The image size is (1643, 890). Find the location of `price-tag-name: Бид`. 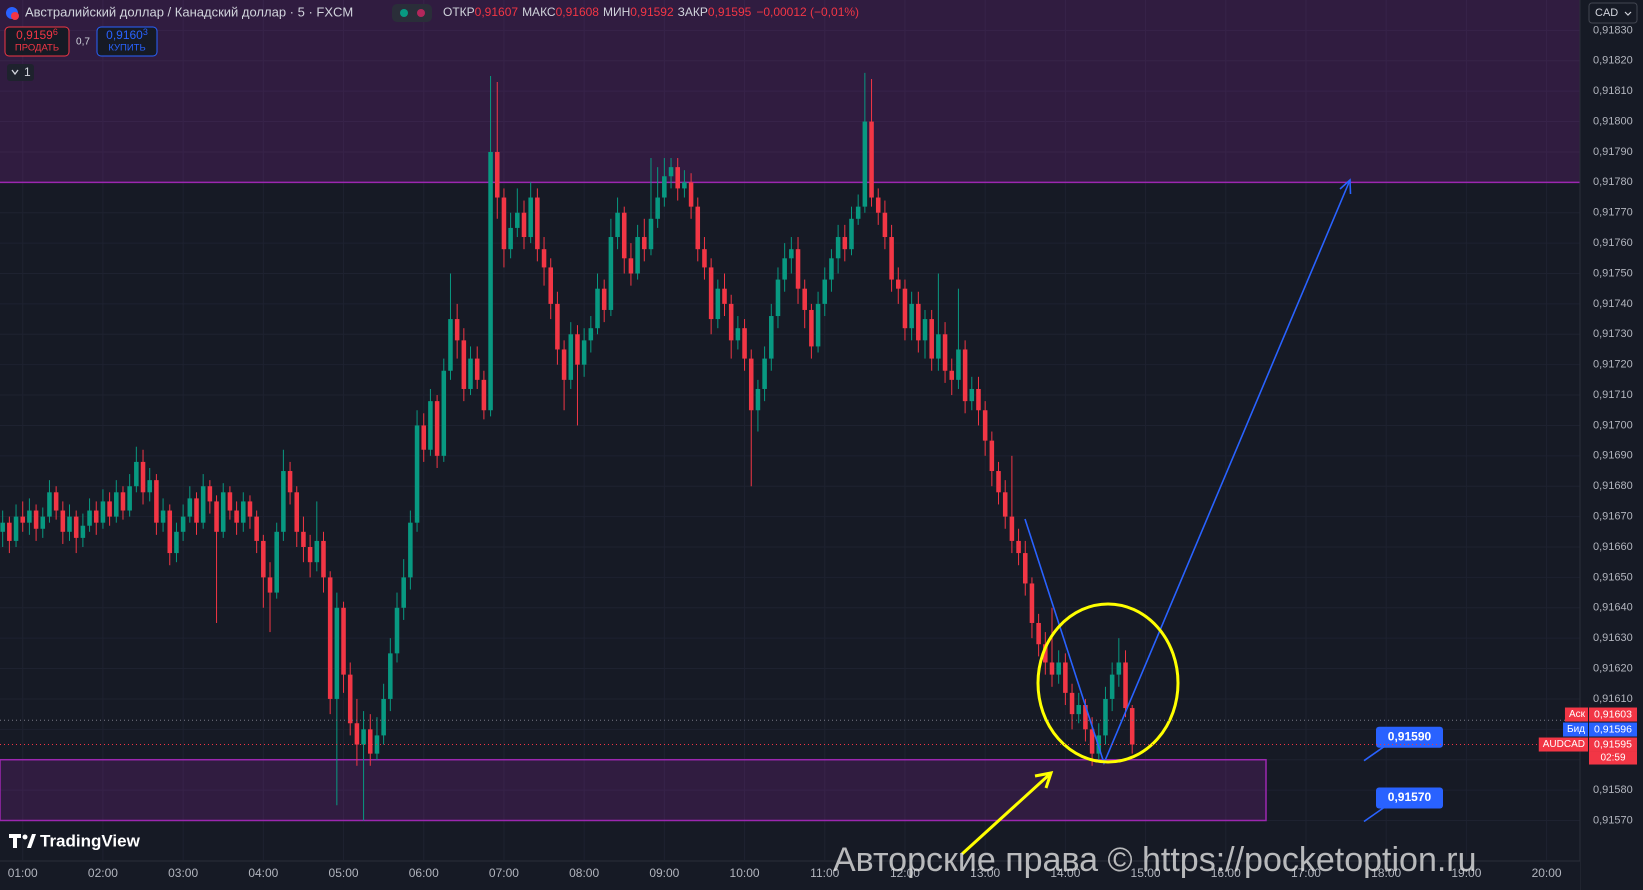

price-tag-name: Бид is located at coordinates (1576, 729).